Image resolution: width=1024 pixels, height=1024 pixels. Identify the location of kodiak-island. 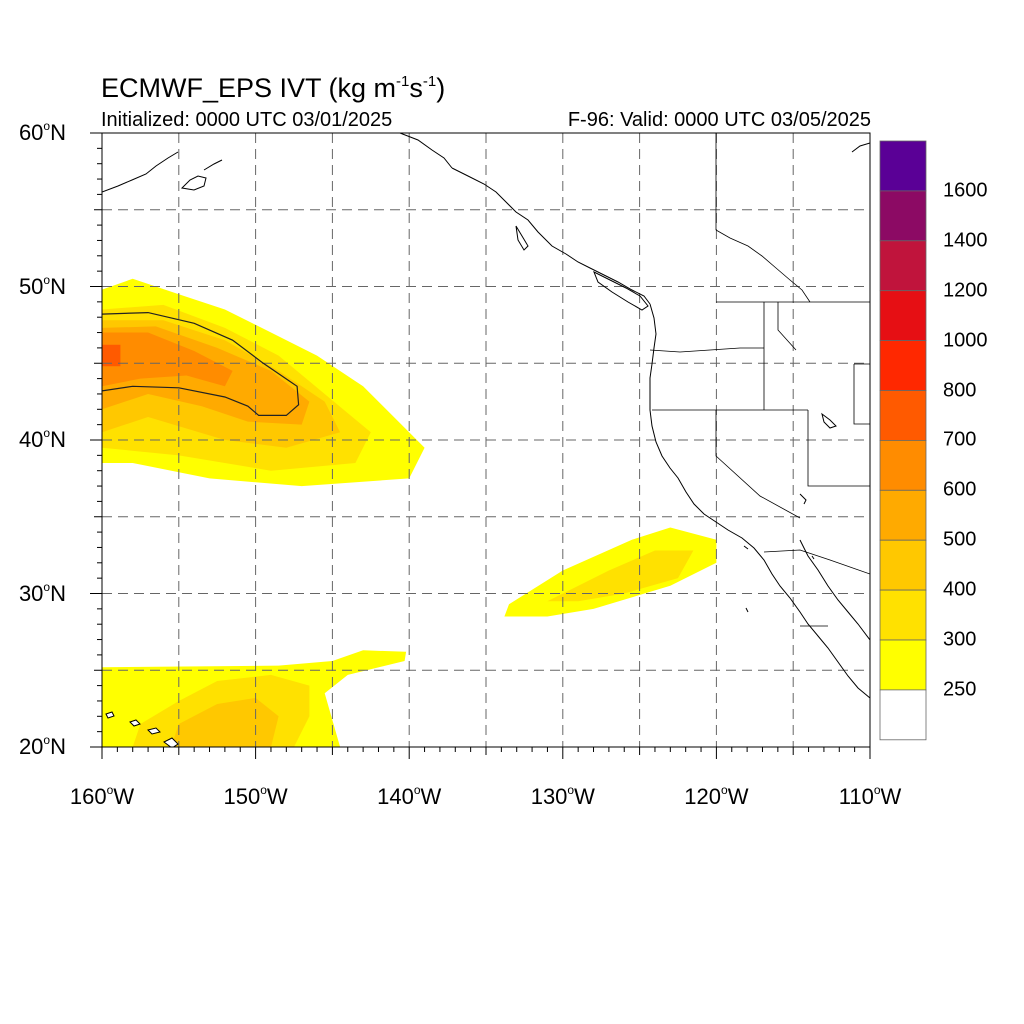
(193, 183).